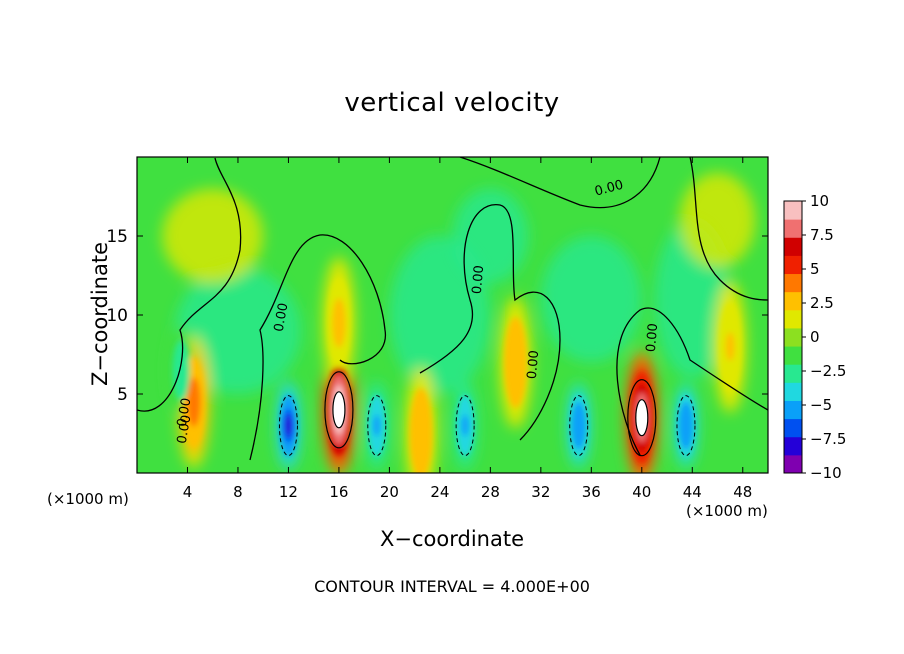 Image resolution: width=904 pixels, height=654 pixels. I want to click on colorbar: 10 7.5 5 2.5 0 −2.5 −5 −7.5 −10, so click(814, 337).